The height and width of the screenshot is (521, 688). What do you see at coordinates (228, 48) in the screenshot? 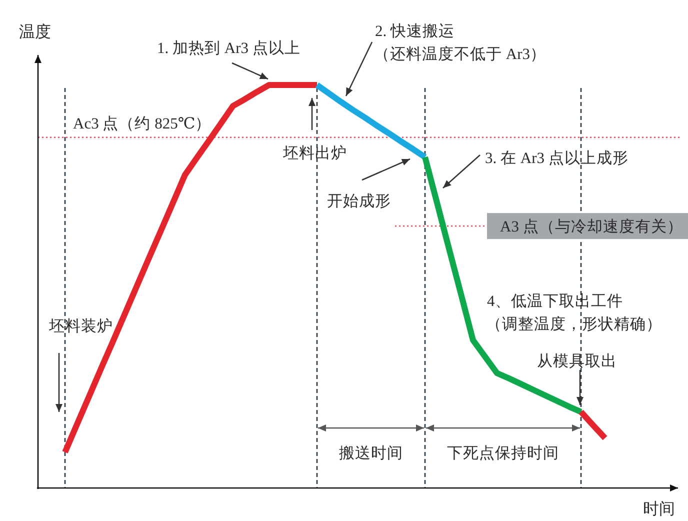
I see `text: 1. 加热到 Ar3 点以上` at bounding box center [228, 48].